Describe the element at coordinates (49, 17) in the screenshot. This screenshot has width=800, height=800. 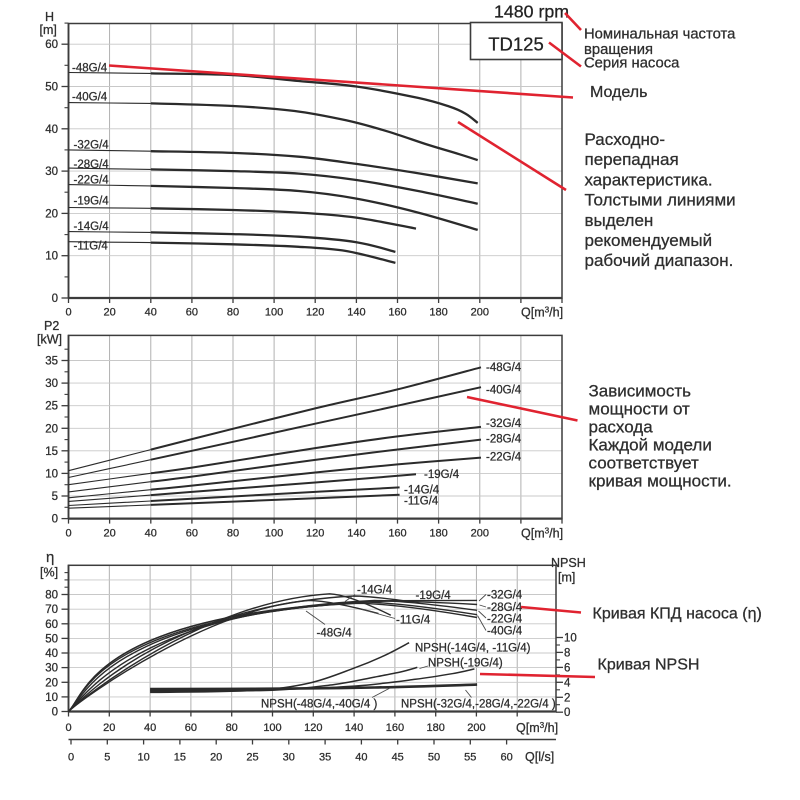
I see `svg-text: H` at that location.